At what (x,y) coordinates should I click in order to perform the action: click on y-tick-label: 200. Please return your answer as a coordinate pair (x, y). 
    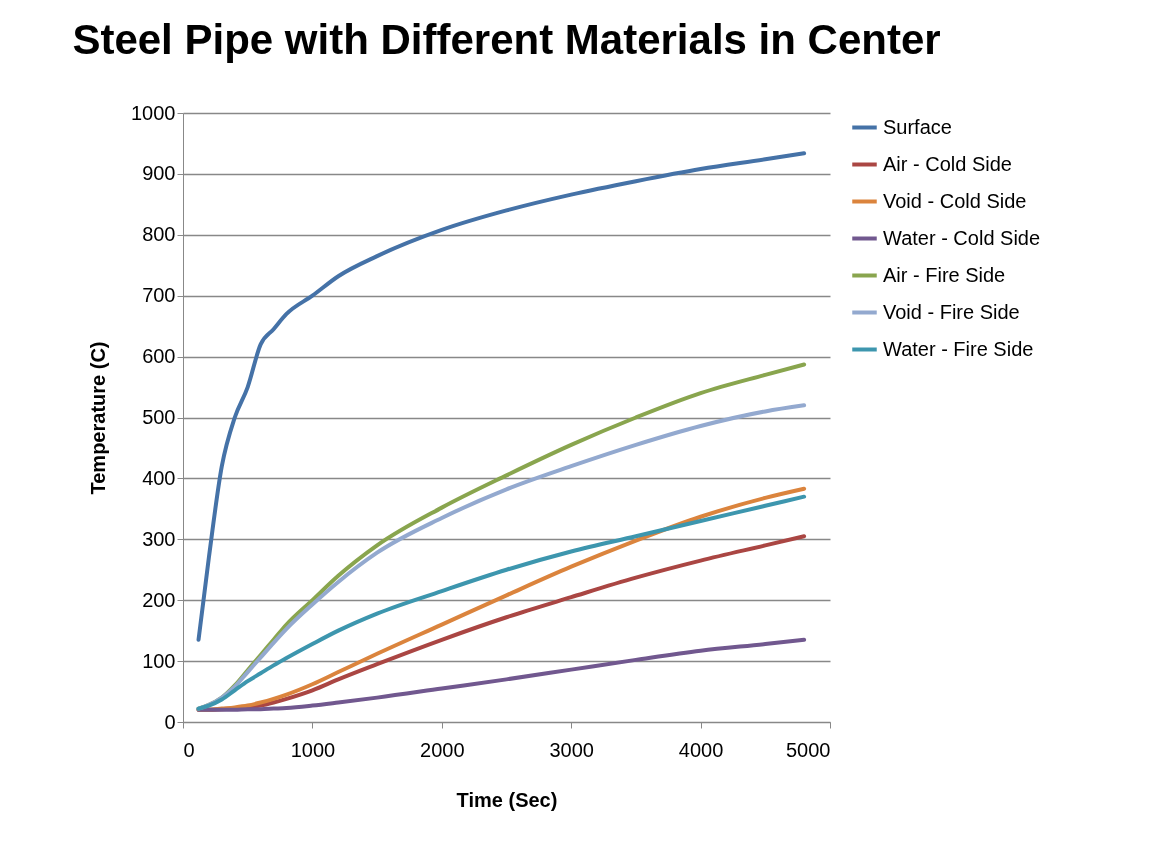
    Looking at the image, I should click on (159, 599).